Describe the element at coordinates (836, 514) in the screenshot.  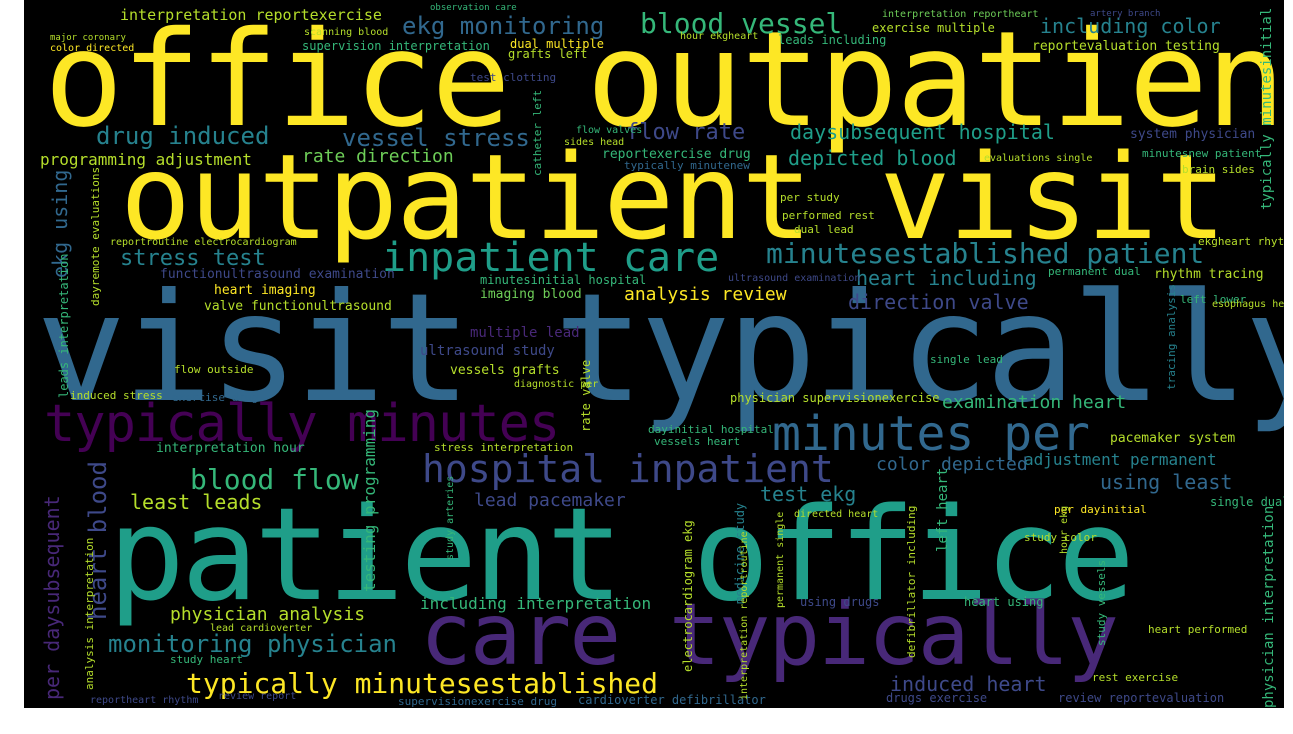
I see `word: directed heart` at that location.